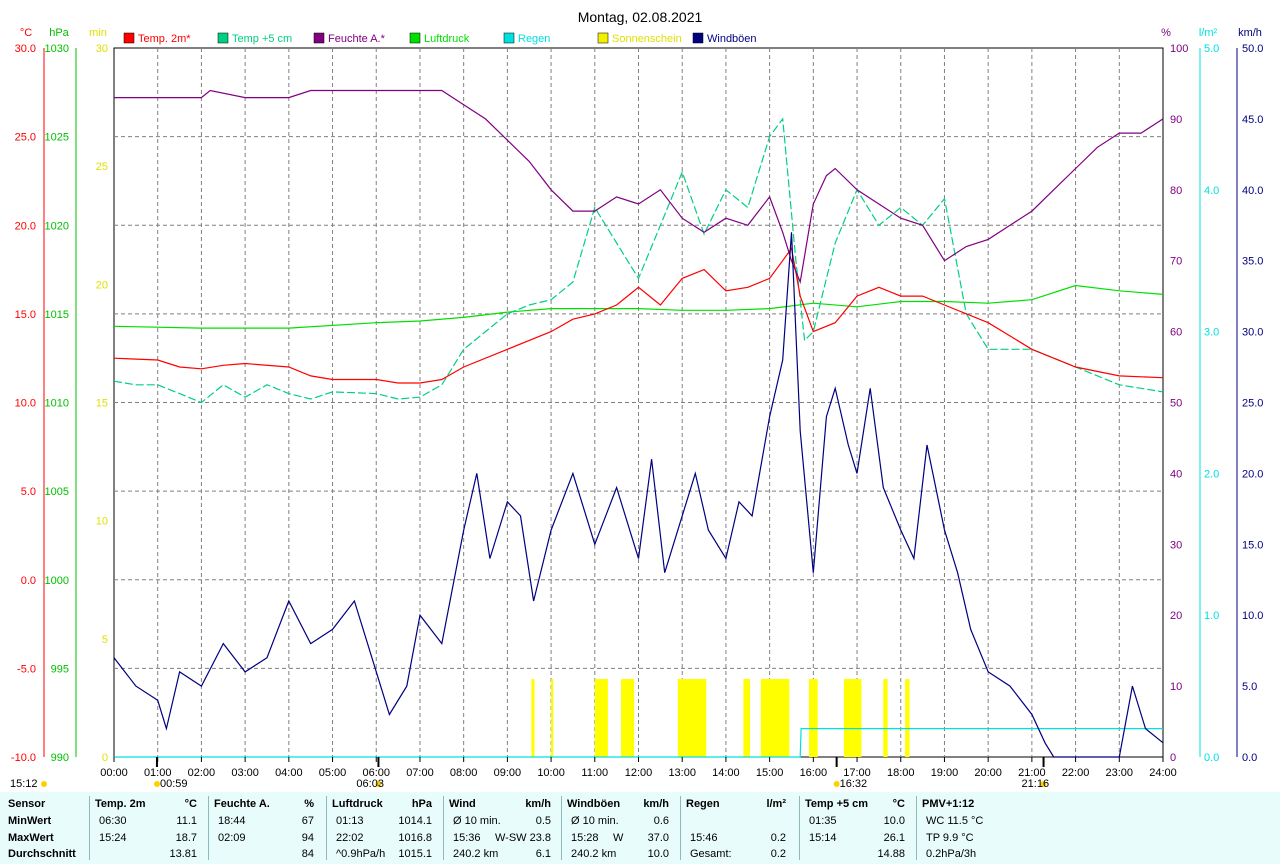  I want to click on temp-tick-label: 15.0, so click(25, 315).